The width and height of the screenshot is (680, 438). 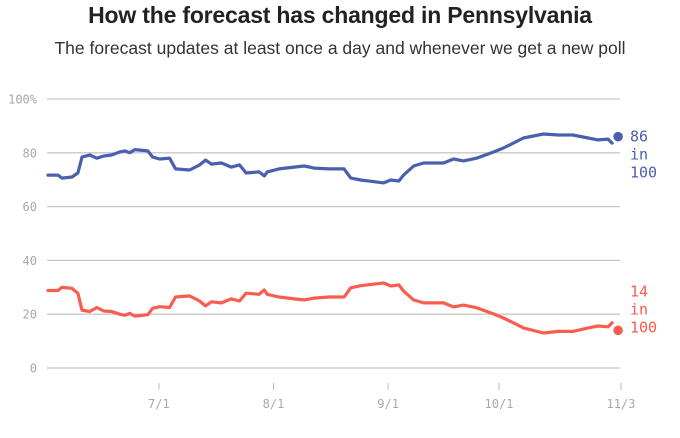 What do you see at coordinates (639, 137) in the screenshot?
I see `end-label-blue: 86` at bounding box center [639, 137].